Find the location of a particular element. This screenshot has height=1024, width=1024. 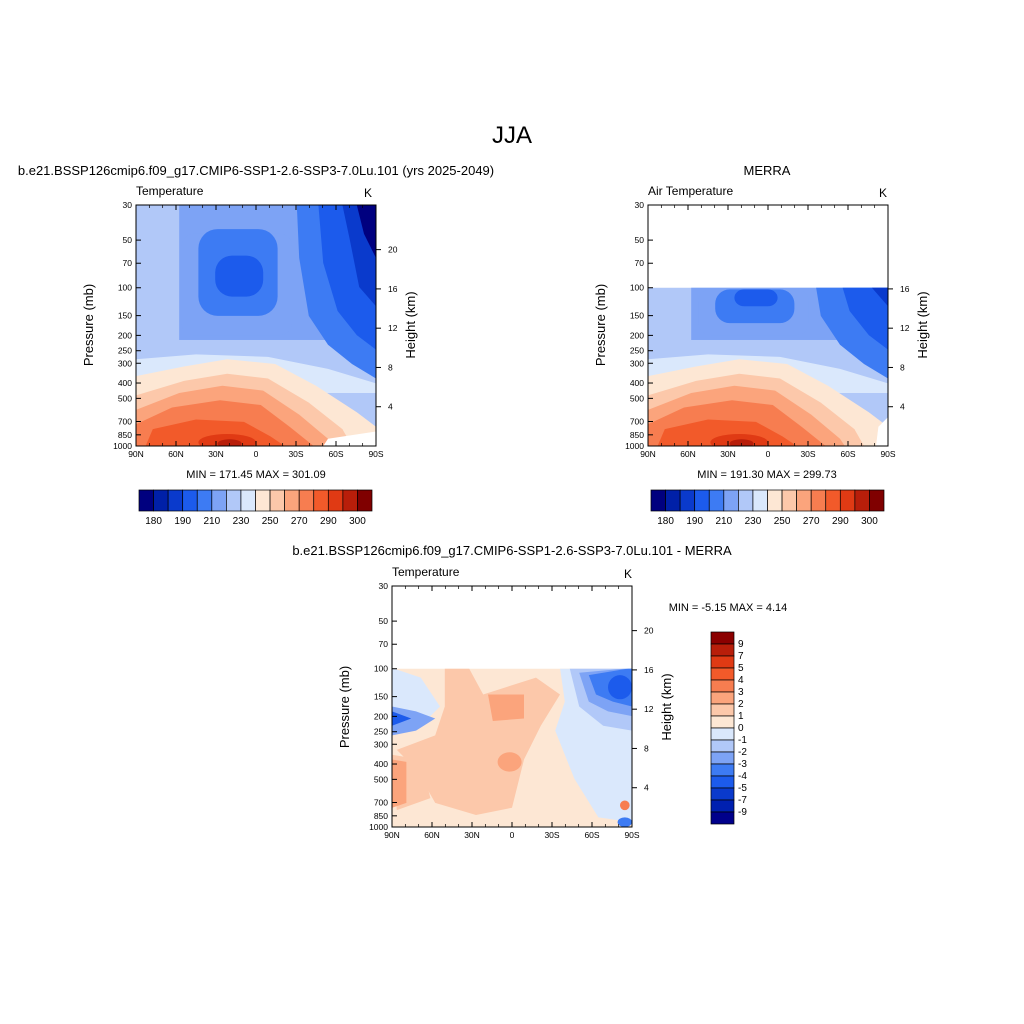

y-tick-label: 50 is located at coordinates (128, 240).